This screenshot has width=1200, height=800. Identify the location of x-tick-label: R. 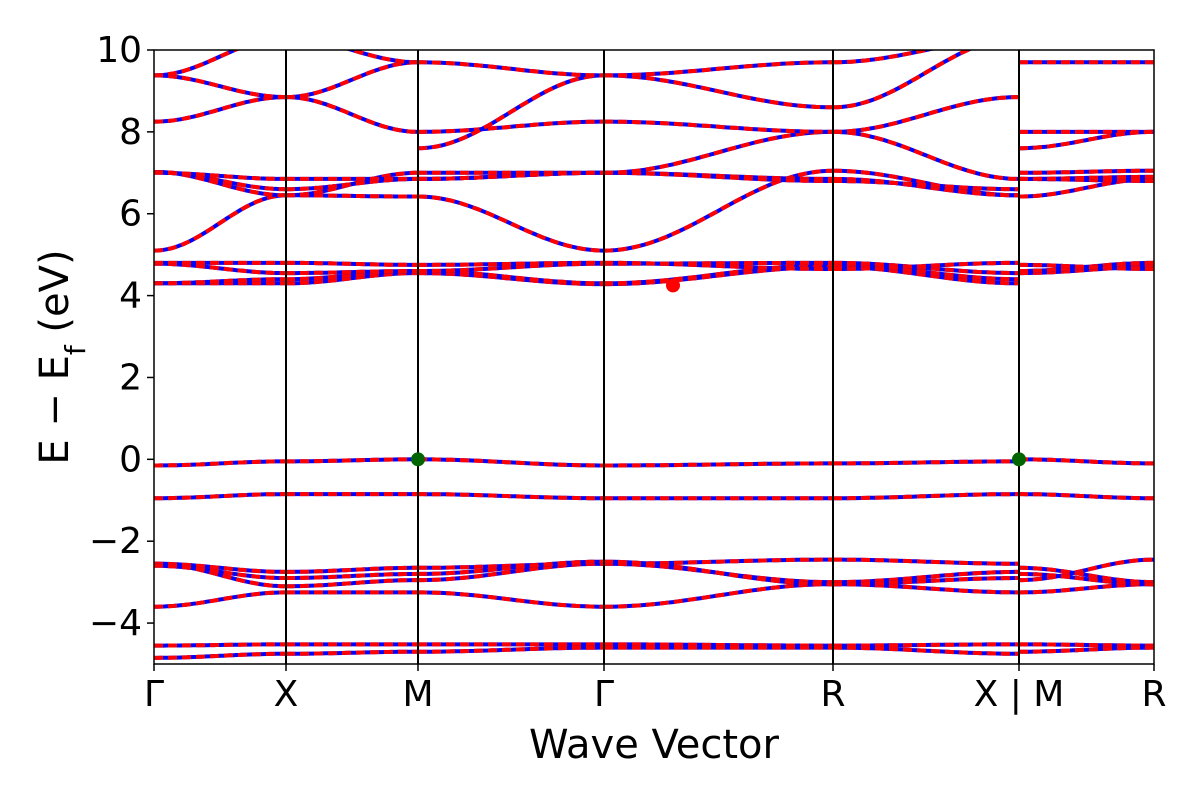
(1153, 694).